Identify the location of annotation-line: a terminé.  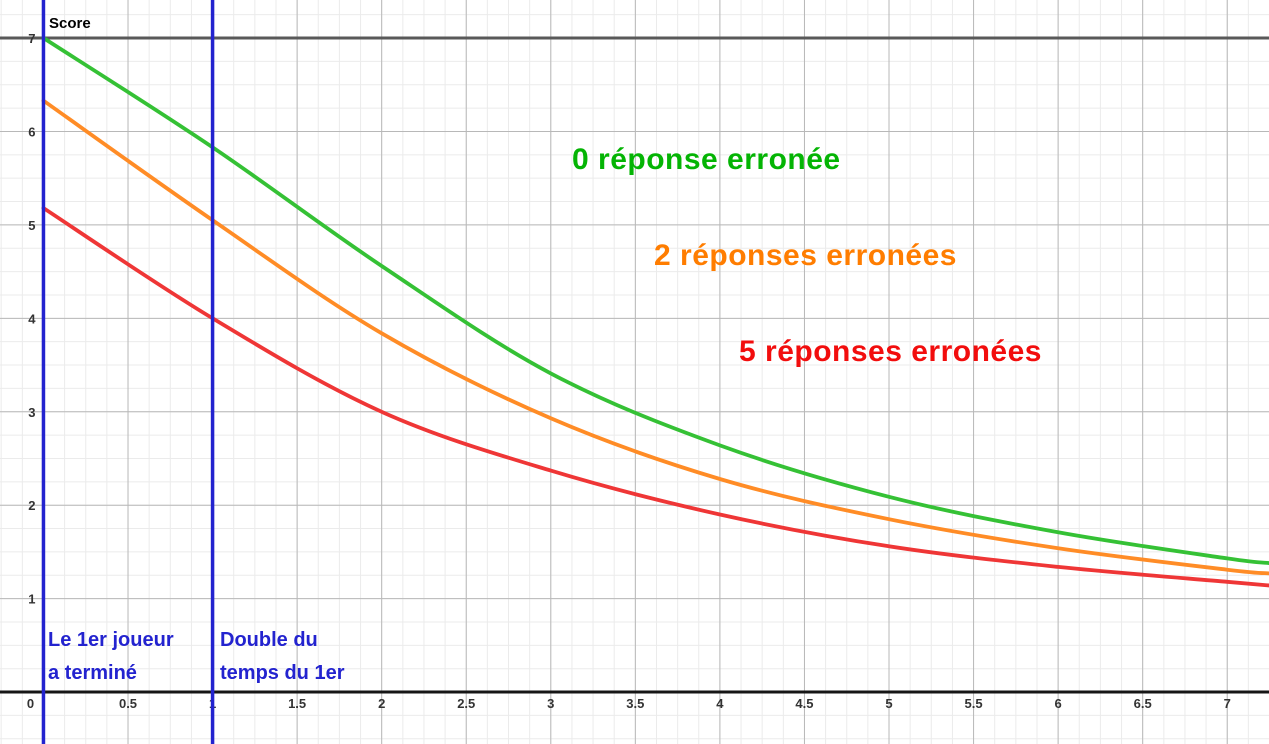
(92, 673).